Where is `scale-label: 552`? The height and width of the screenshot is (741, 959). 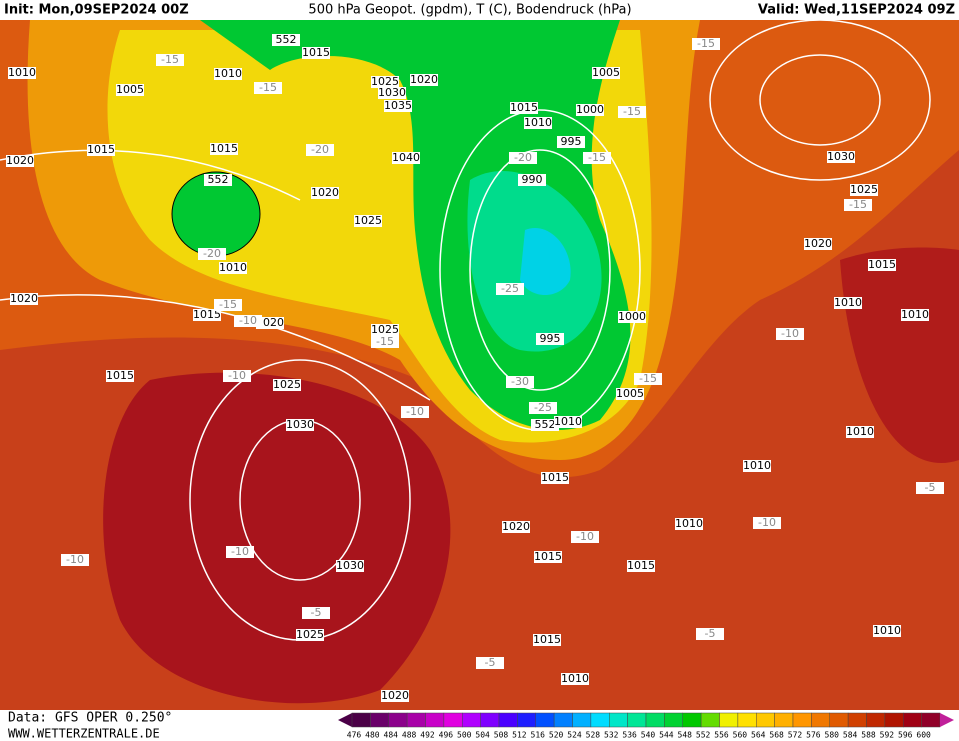
scale-label: 552 is located at coordinates (703, 735).